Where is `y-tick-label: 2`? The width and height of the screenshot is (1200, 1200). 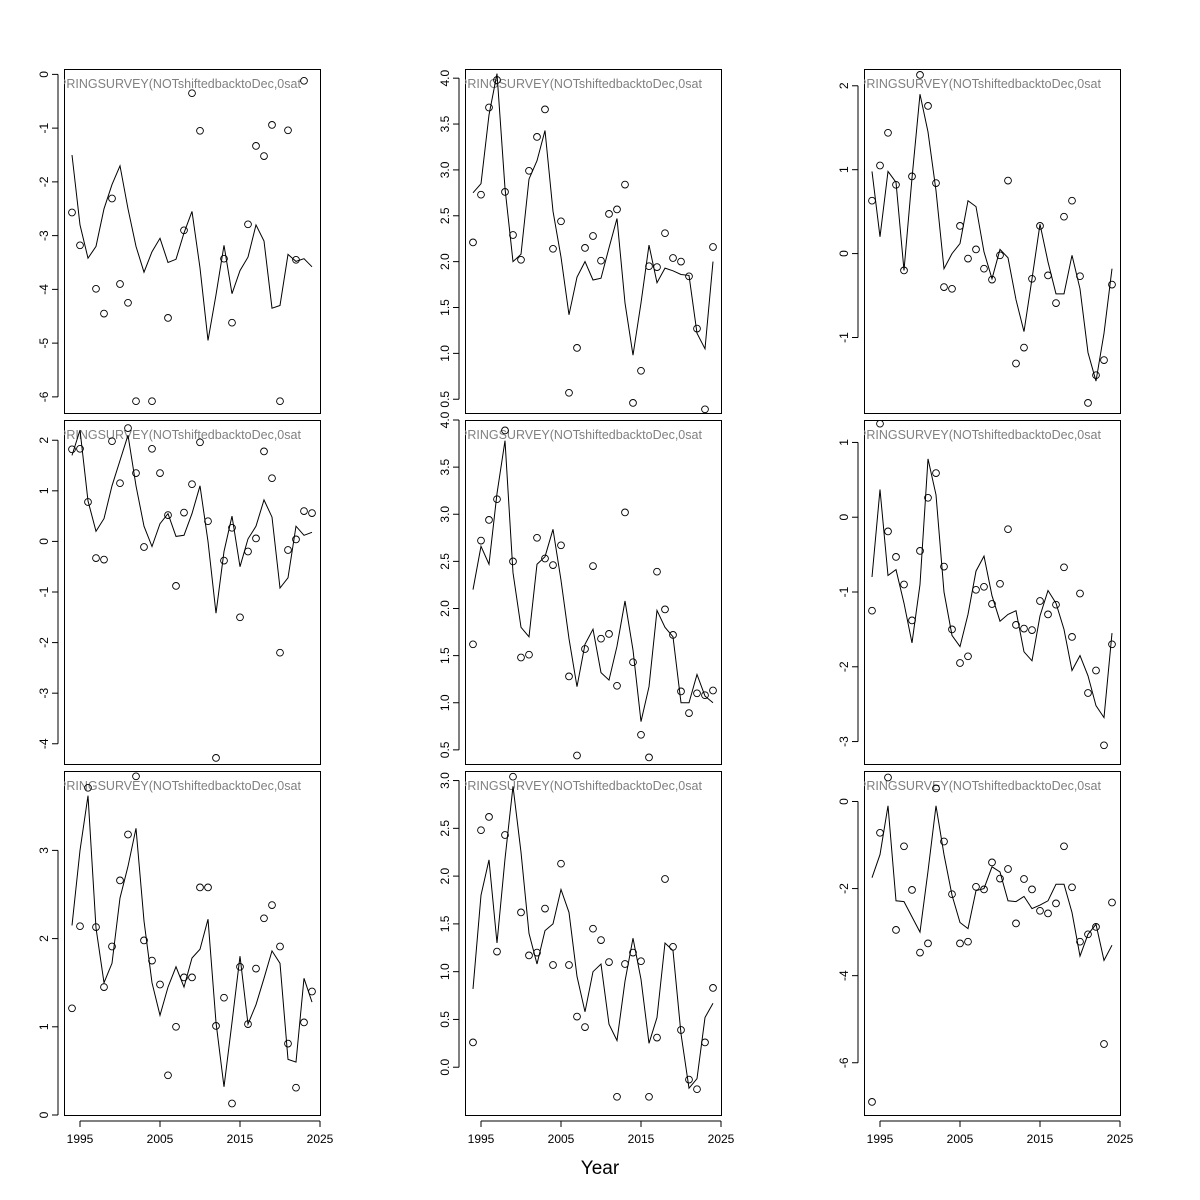 y-tick-label: 2 is located at coordinates (44, 938).